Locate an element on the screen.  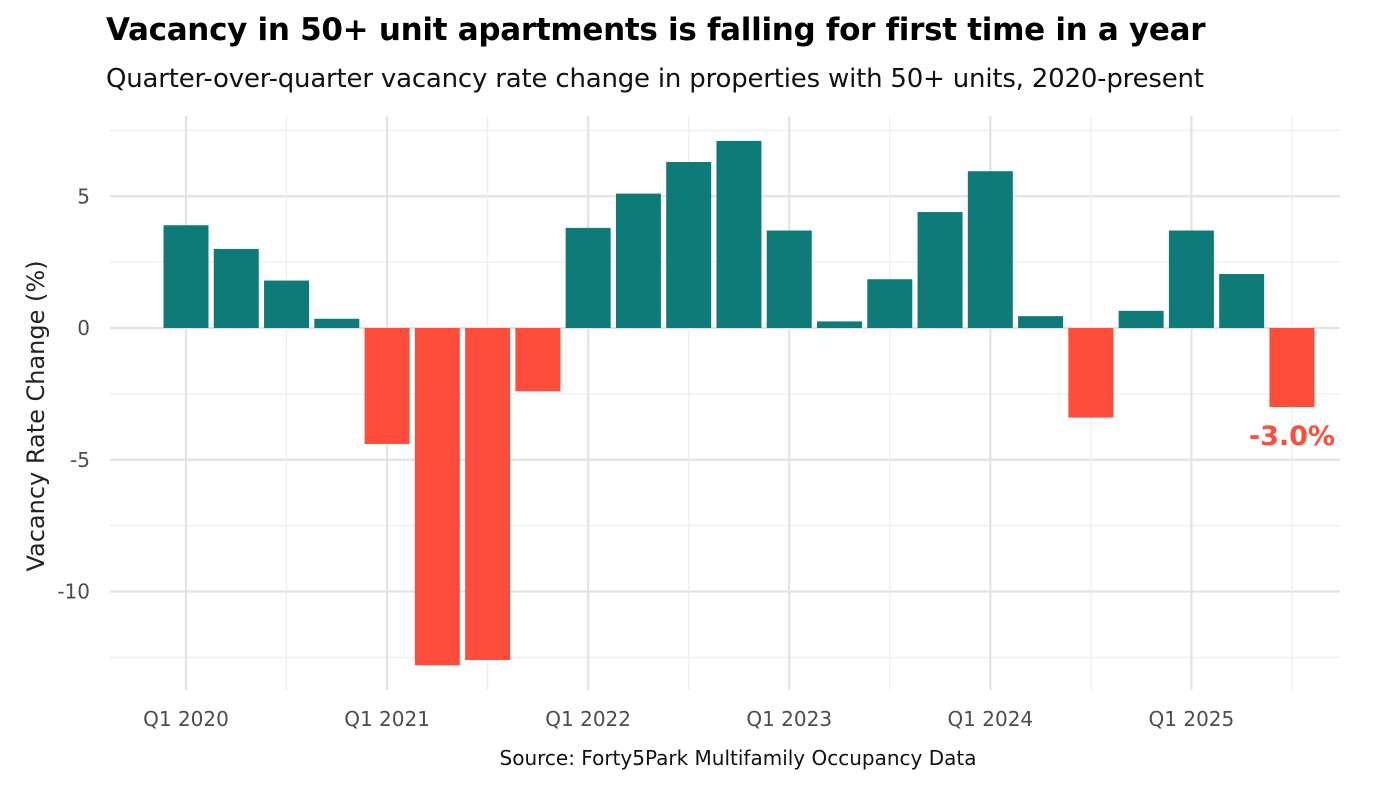
bar-q3-2023 is located at coordinates (890, 303).